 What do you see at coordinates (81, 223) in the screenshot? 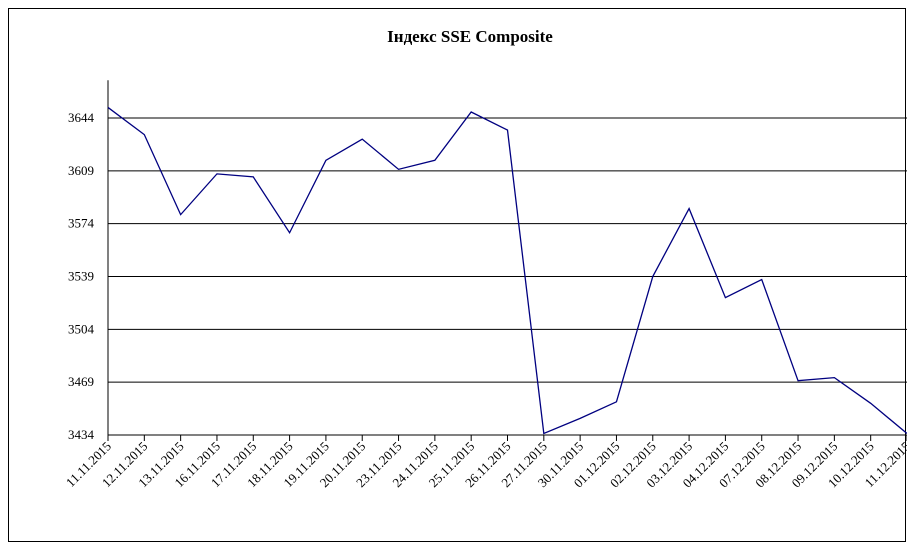
I see `y-tick-label: 3574` at bounding box center [81, 223].